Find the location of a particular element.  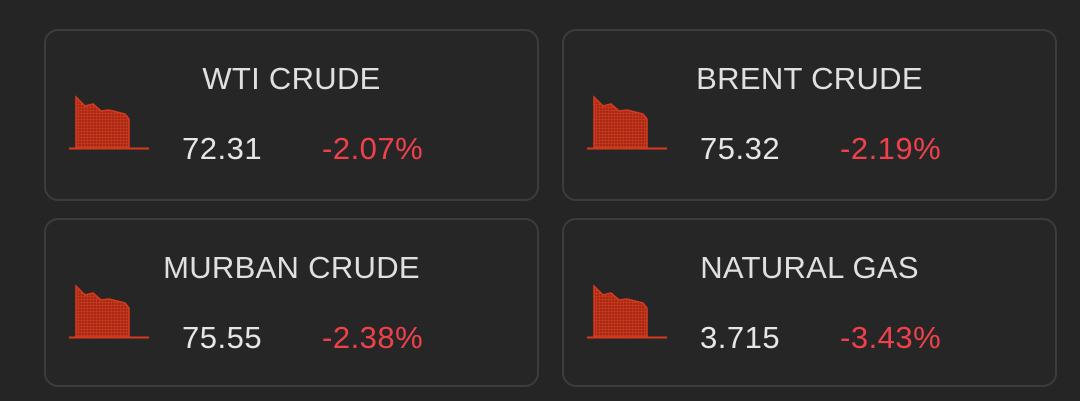

commodity-change-percent: -3.43% is located at coordinates (891, 337).